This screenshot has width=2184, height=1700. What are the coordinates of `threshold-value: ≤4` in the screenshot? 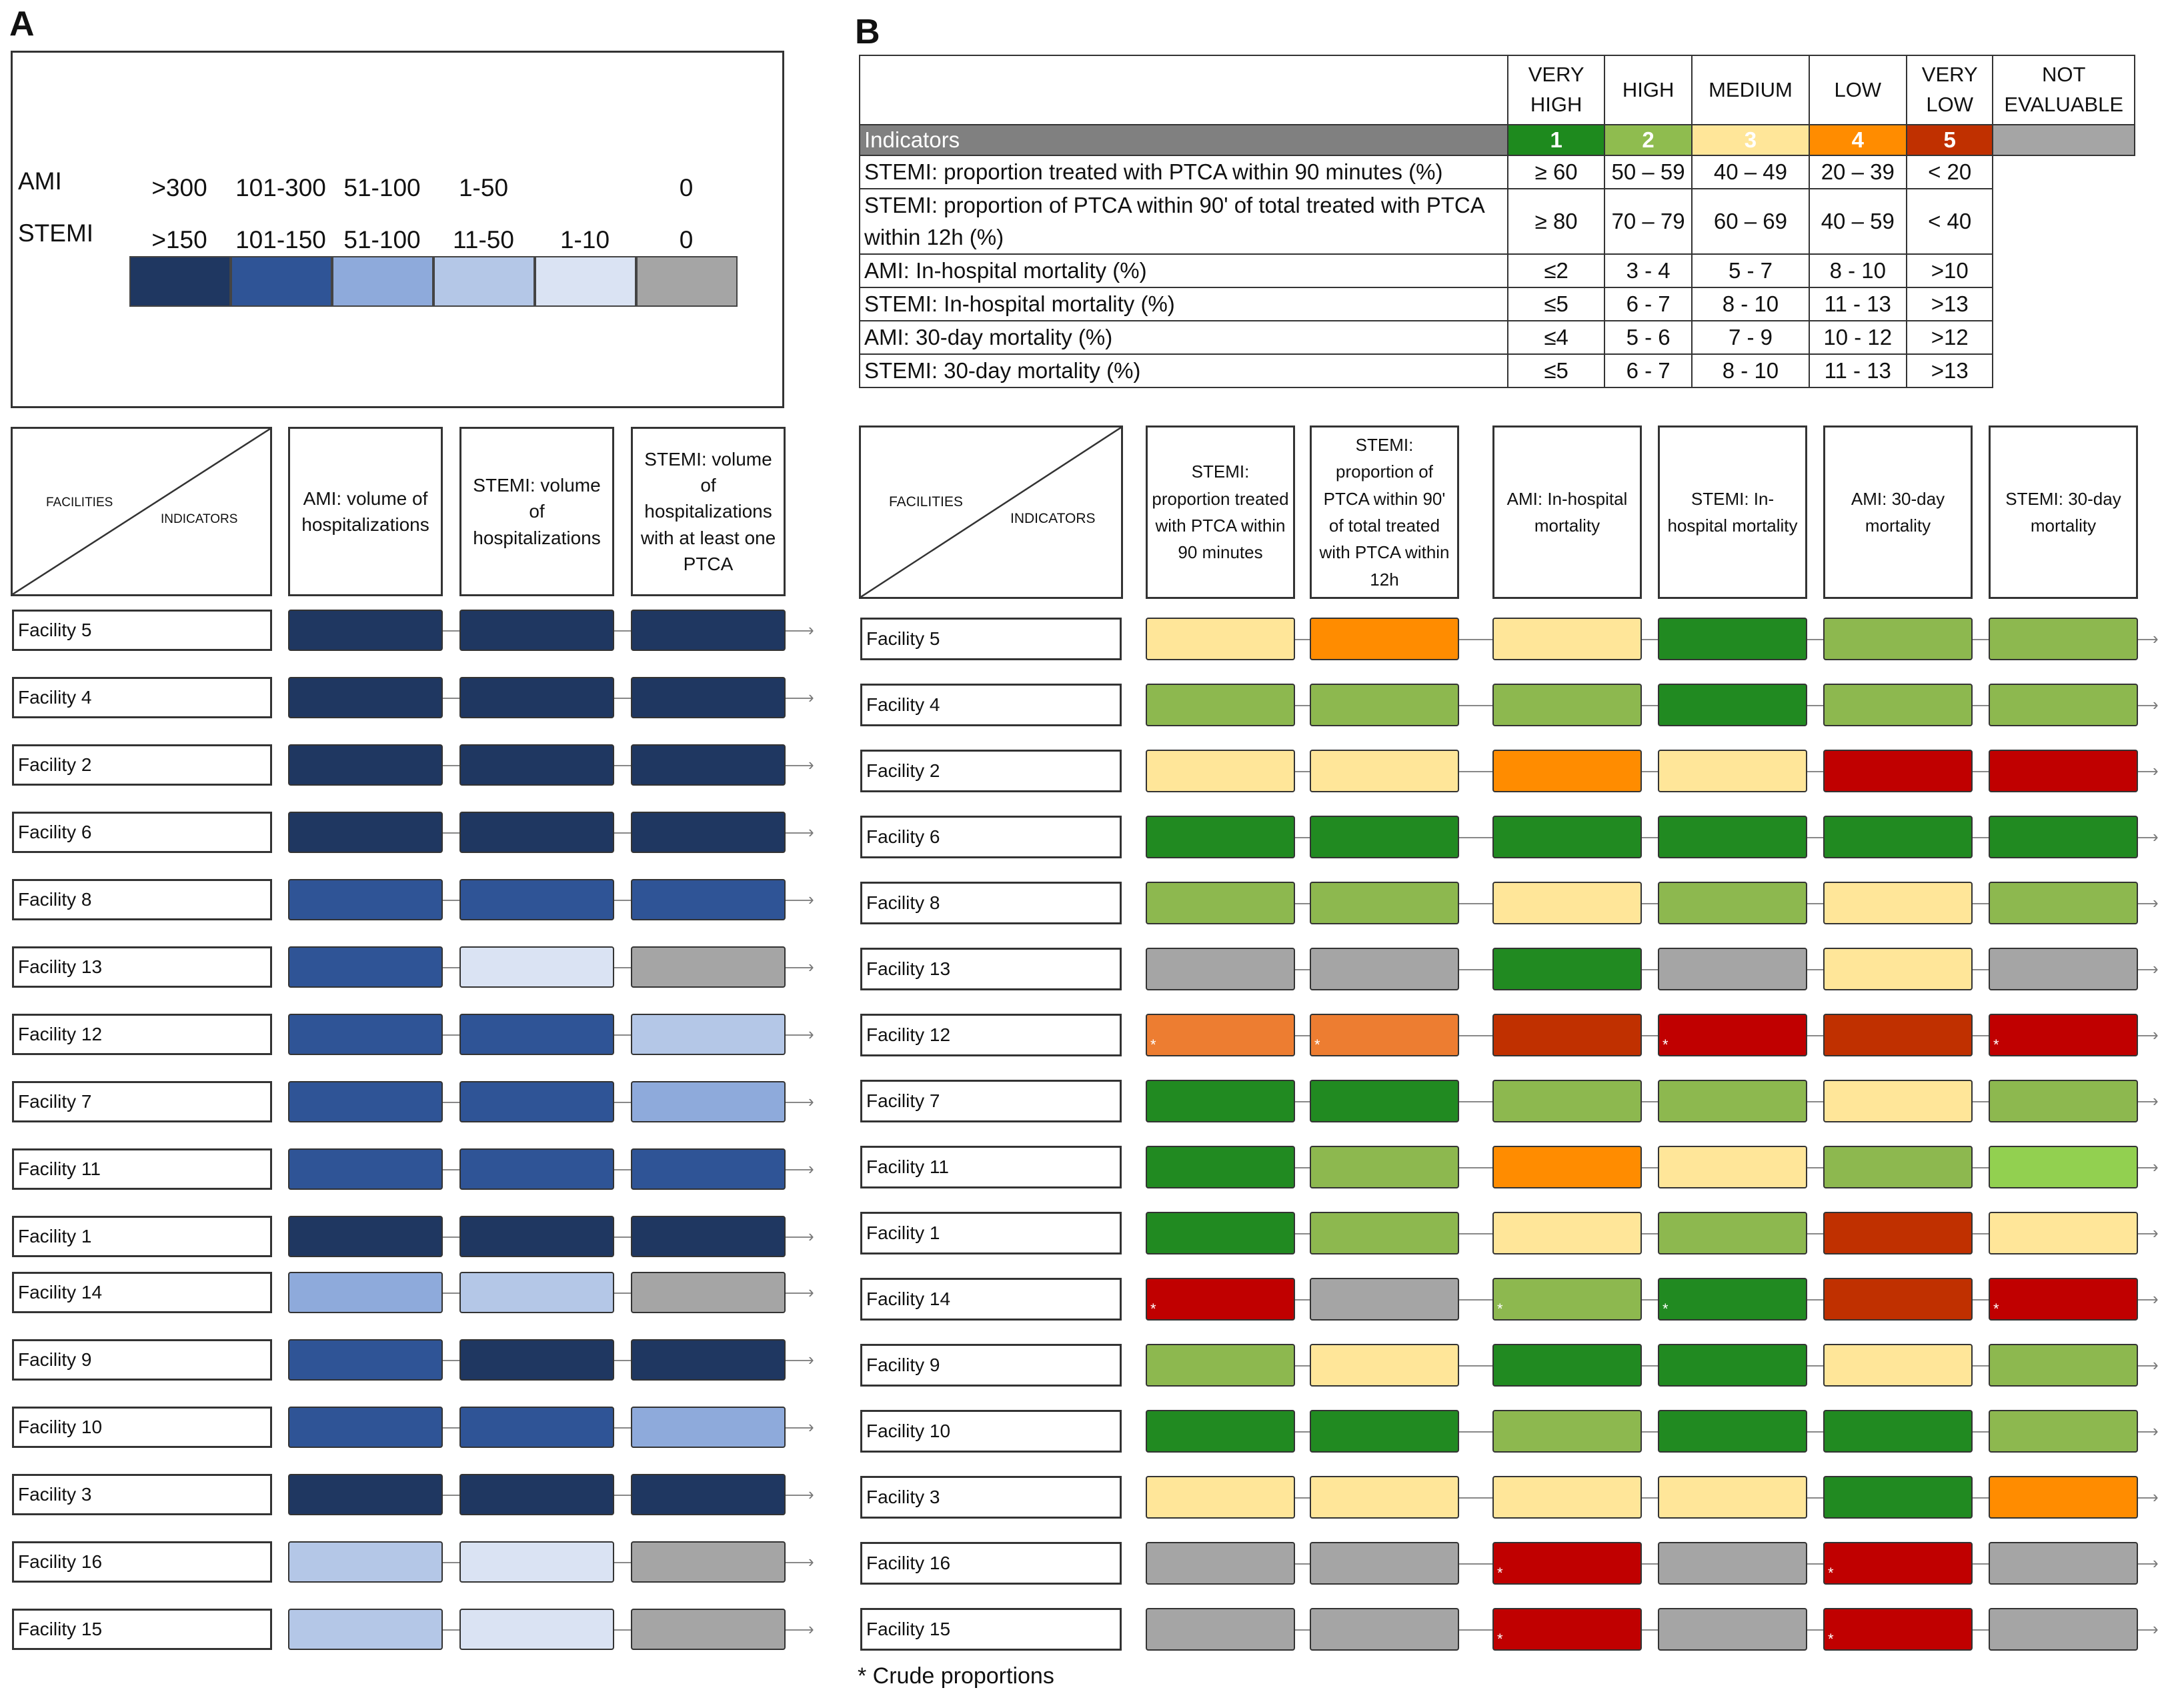 It's located at (1556, 337).